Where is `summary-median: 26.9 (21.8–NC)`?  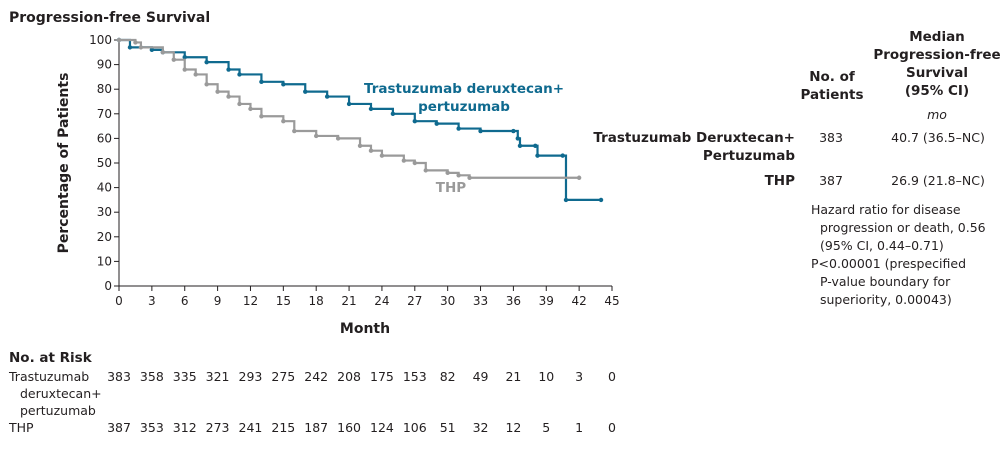 summary-median: 26.9 (21.8–NC) is located at coordinates (938, 180).